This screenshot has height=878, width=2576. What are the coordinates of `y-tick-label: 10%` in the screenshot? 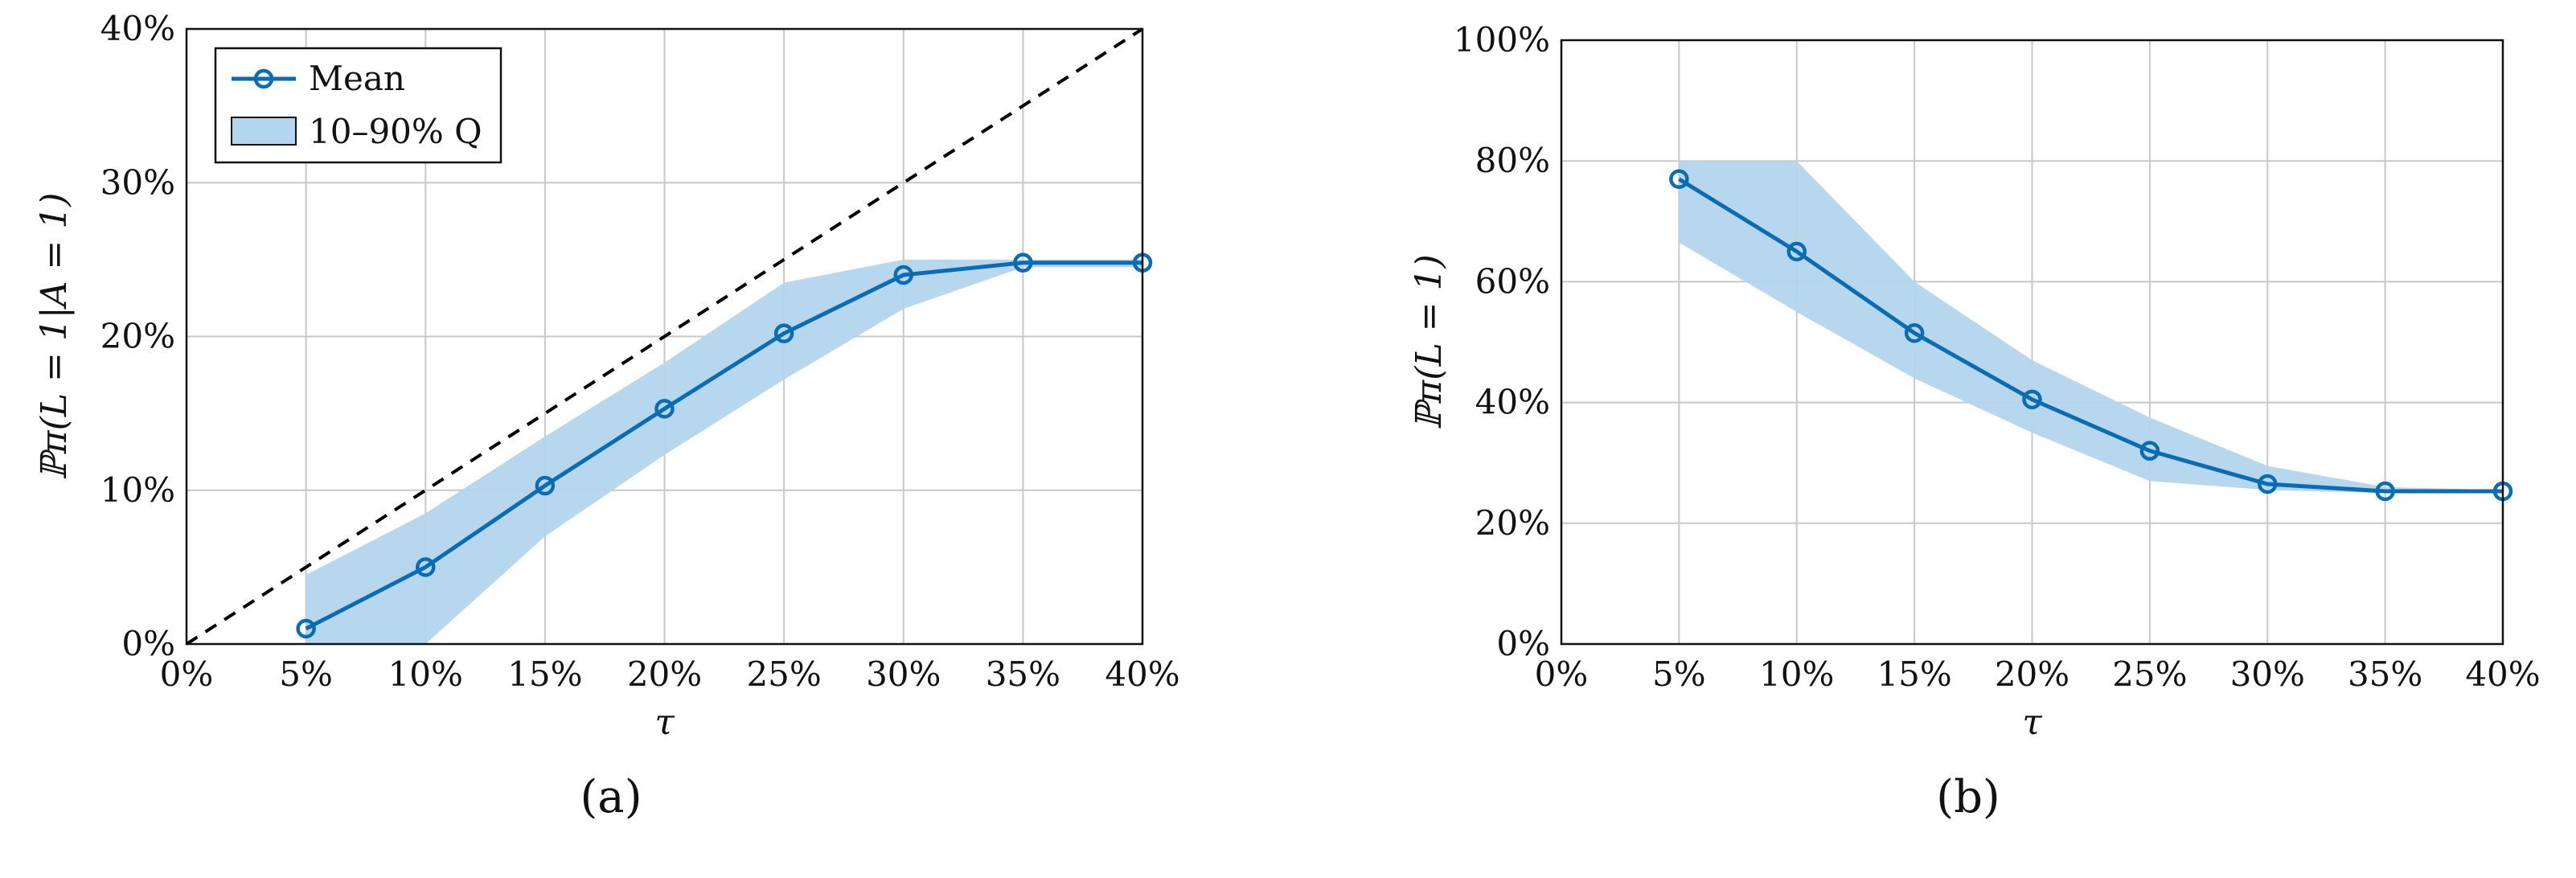 It's located at (137, 490).